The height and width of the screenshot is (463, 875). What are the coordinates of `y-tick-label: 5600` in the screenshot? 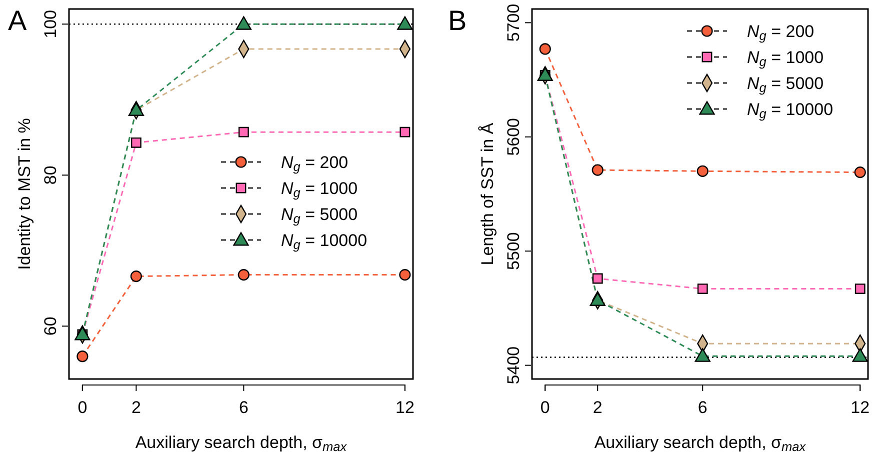 It's located at (513, 137).